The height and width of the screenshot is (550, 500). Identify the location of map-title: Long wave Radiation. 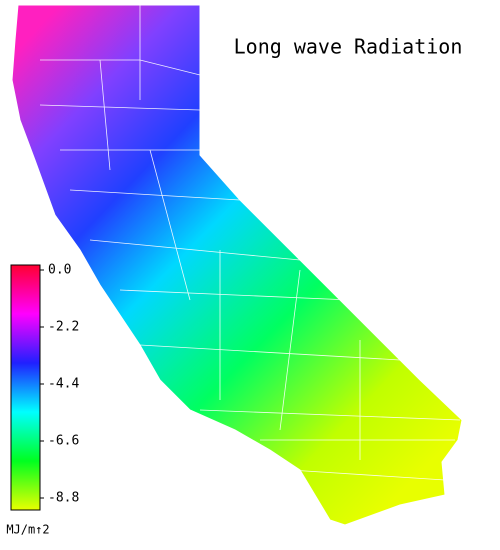
(348, 47).